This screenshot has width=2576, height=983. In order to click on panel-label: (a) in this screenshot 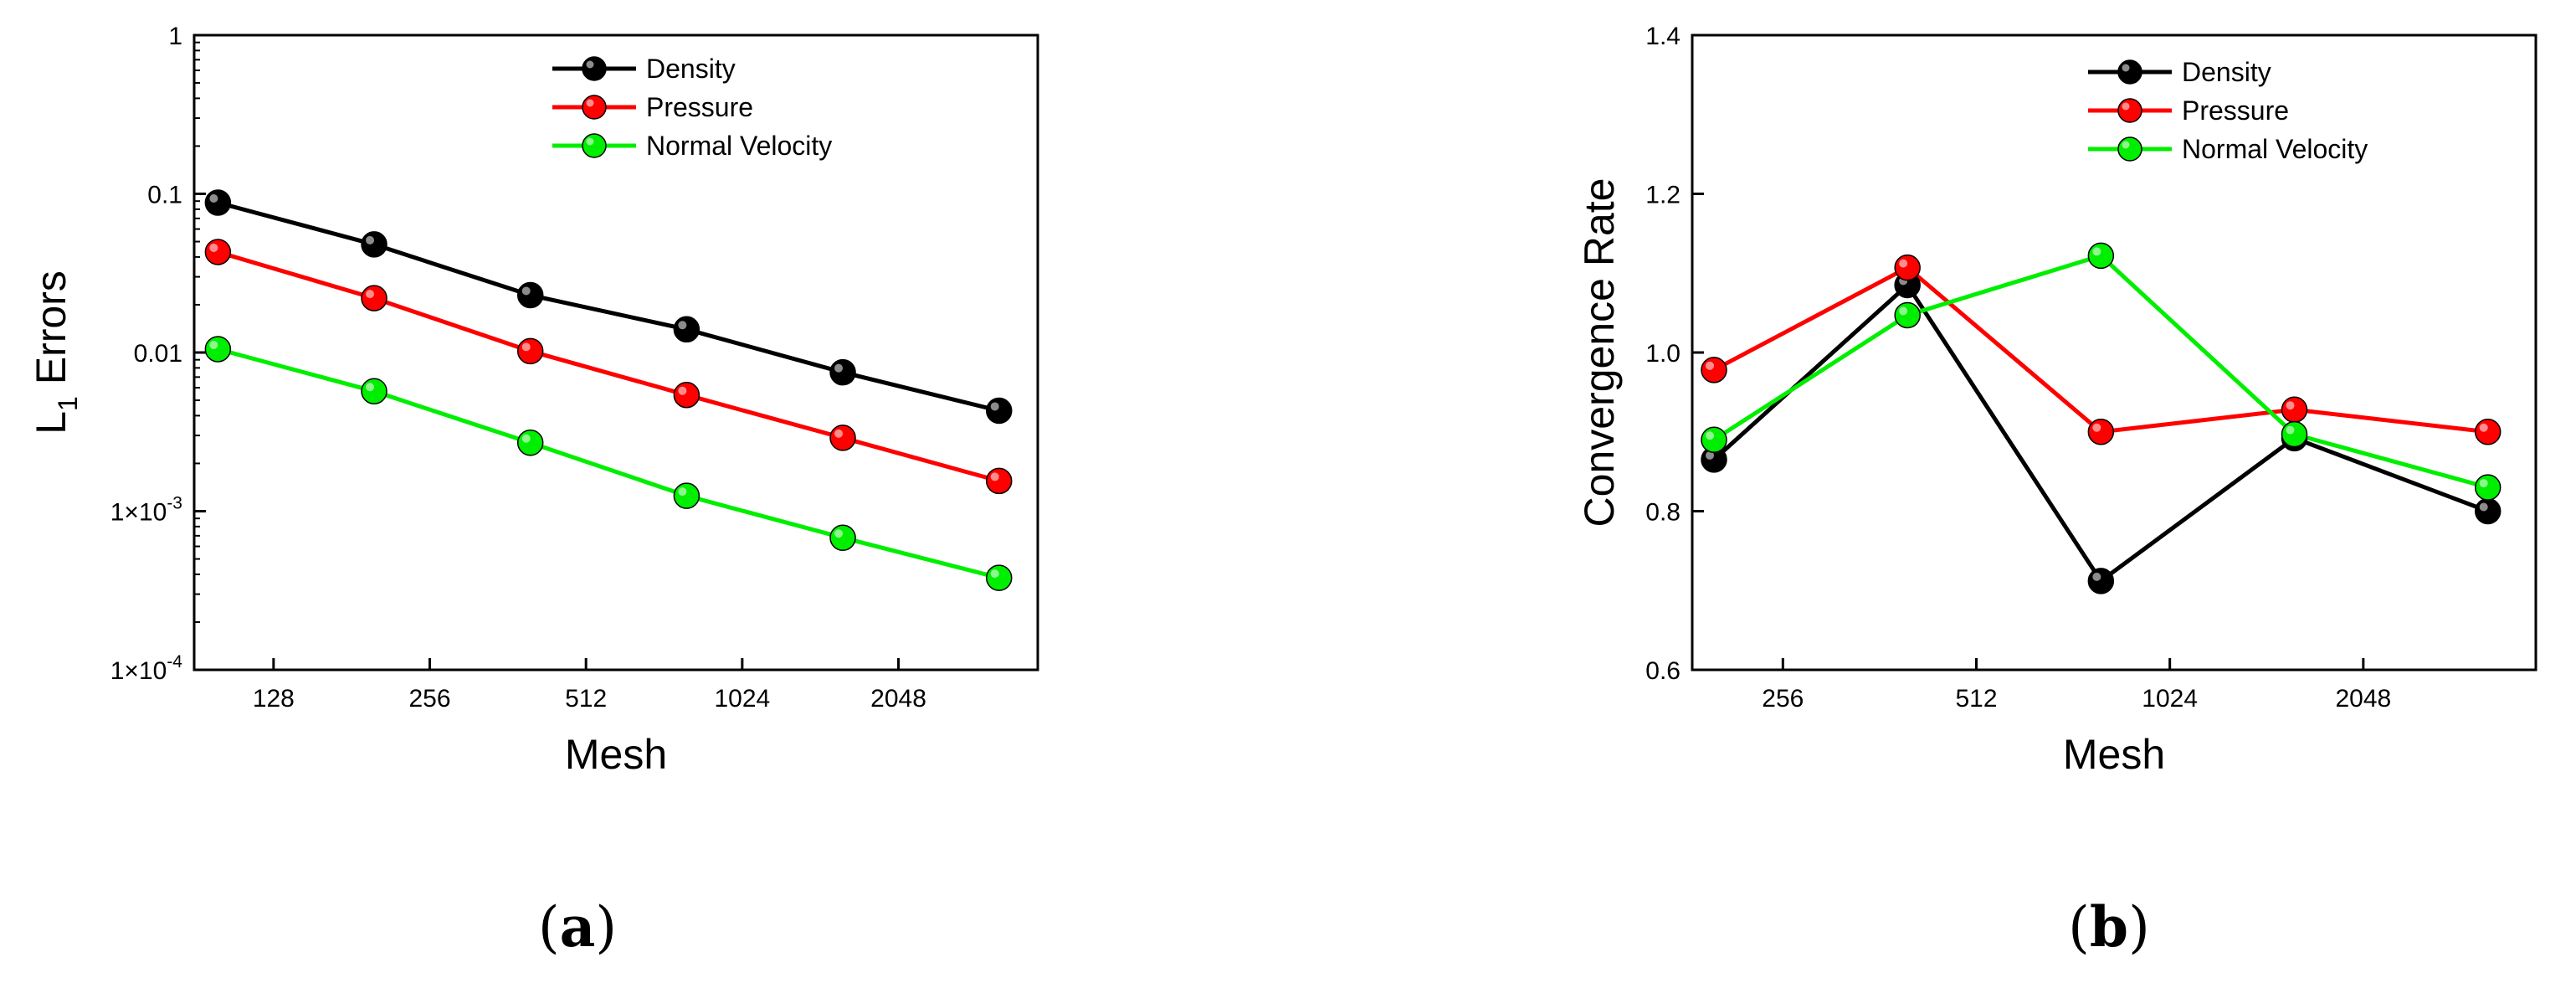, I will do `click(577, 927)`.